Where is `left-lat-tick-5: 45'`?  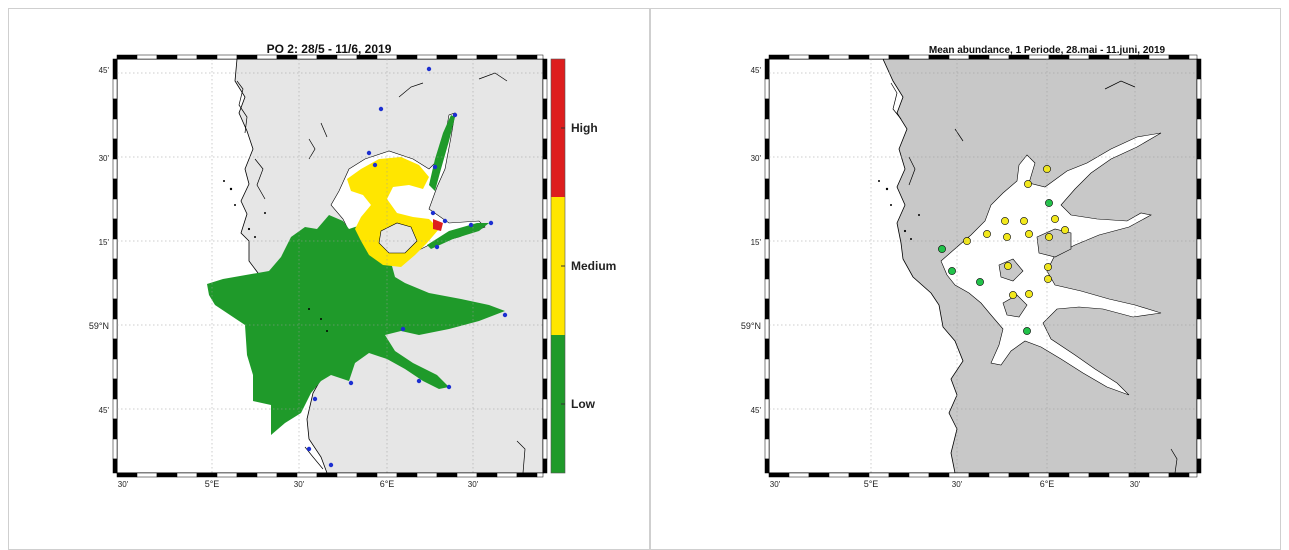
left-lat-tick-5: 45' is located at coordinates (104, 410).